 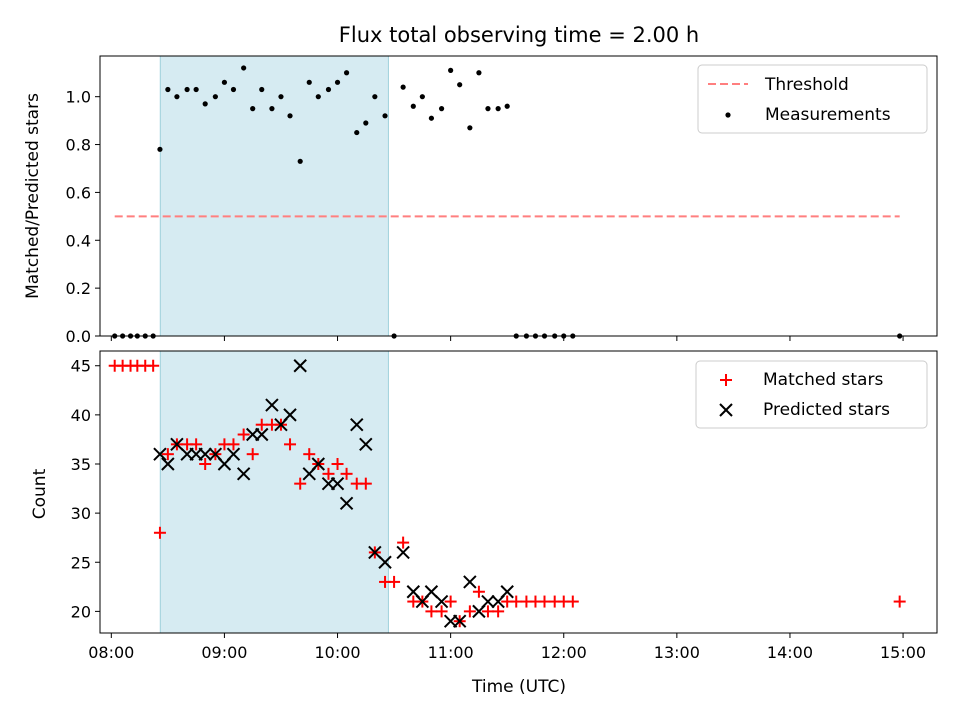 What do you see at coordinates (519, 35) in the screenshot?
I see `chart-title: Flux total observing time = 2.00 h` at bounding box center [519, 35].